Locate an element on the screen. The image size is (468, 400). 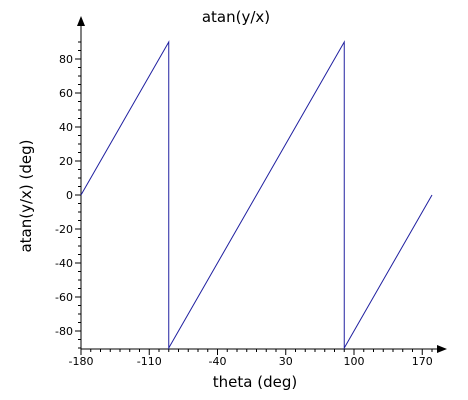
y-tick-label: 80 is located at coordinates (66, 59).